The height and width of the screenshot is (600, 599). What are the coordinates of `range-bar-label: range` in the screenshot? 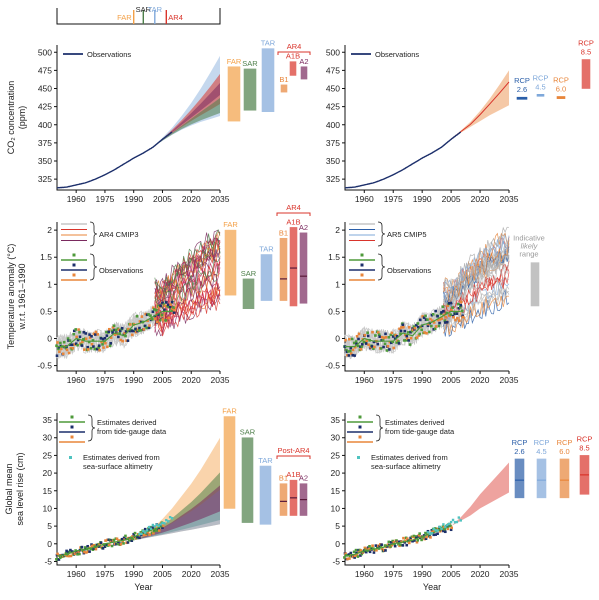 It's located at (528, 254).